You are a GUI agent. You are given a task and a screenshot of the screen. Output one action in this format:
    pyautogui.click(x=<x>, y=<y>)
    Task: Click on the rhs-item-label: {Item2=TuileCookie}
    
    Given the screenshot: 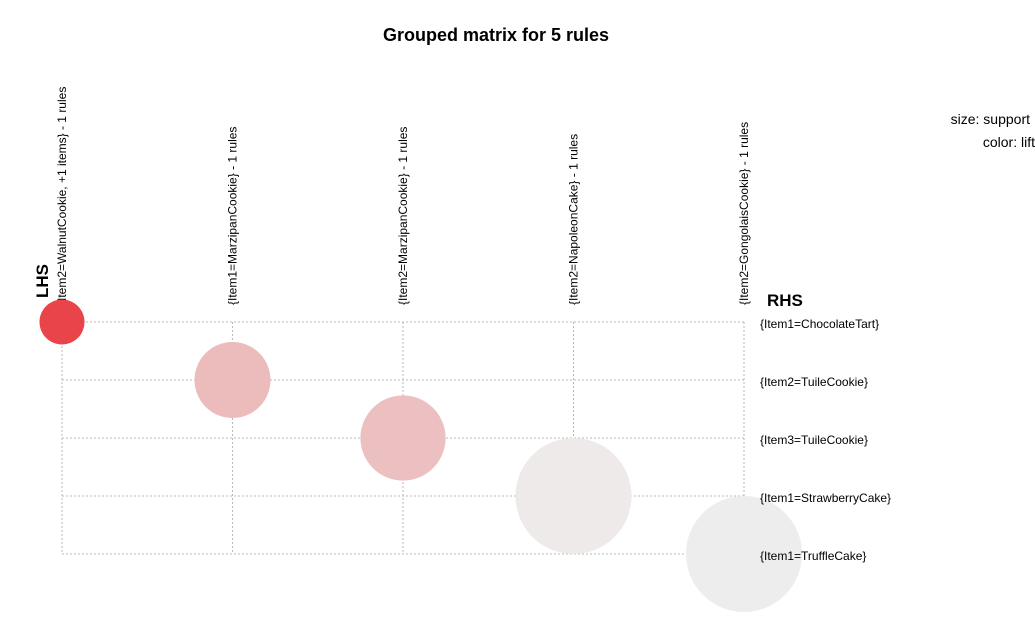 What is the action you would take?
    pyautogui.click(x=814, y=382)
    